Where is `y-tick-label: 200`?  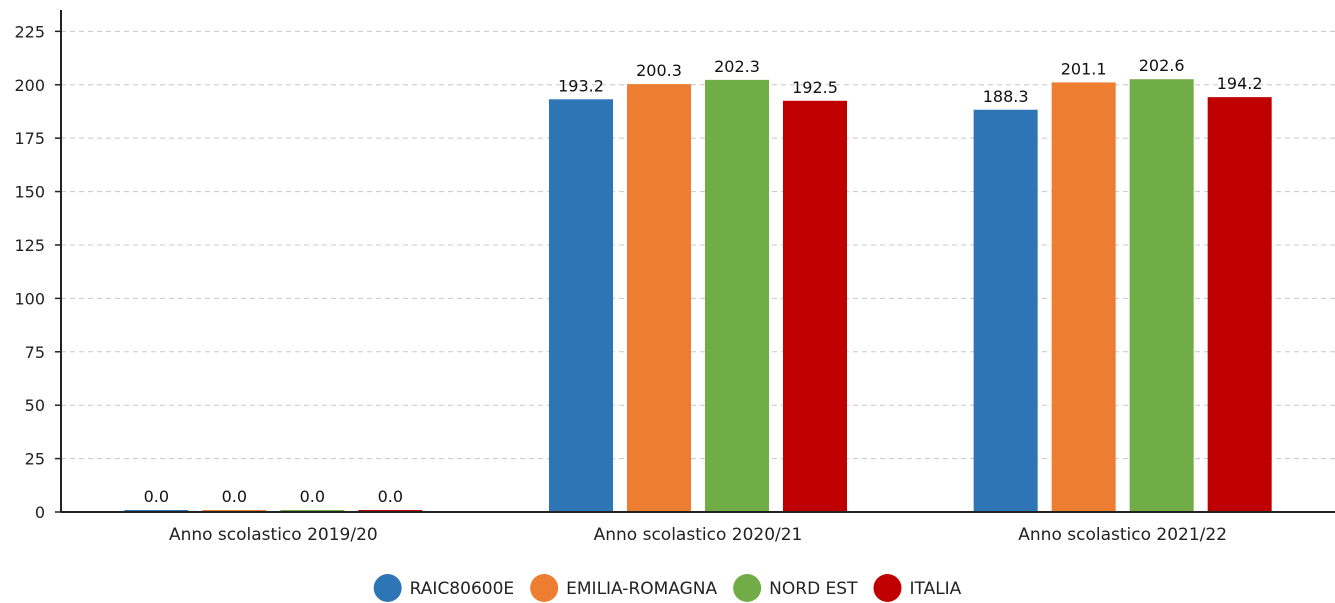 y-tick-label: 200 is located at coordinates (29, 85).